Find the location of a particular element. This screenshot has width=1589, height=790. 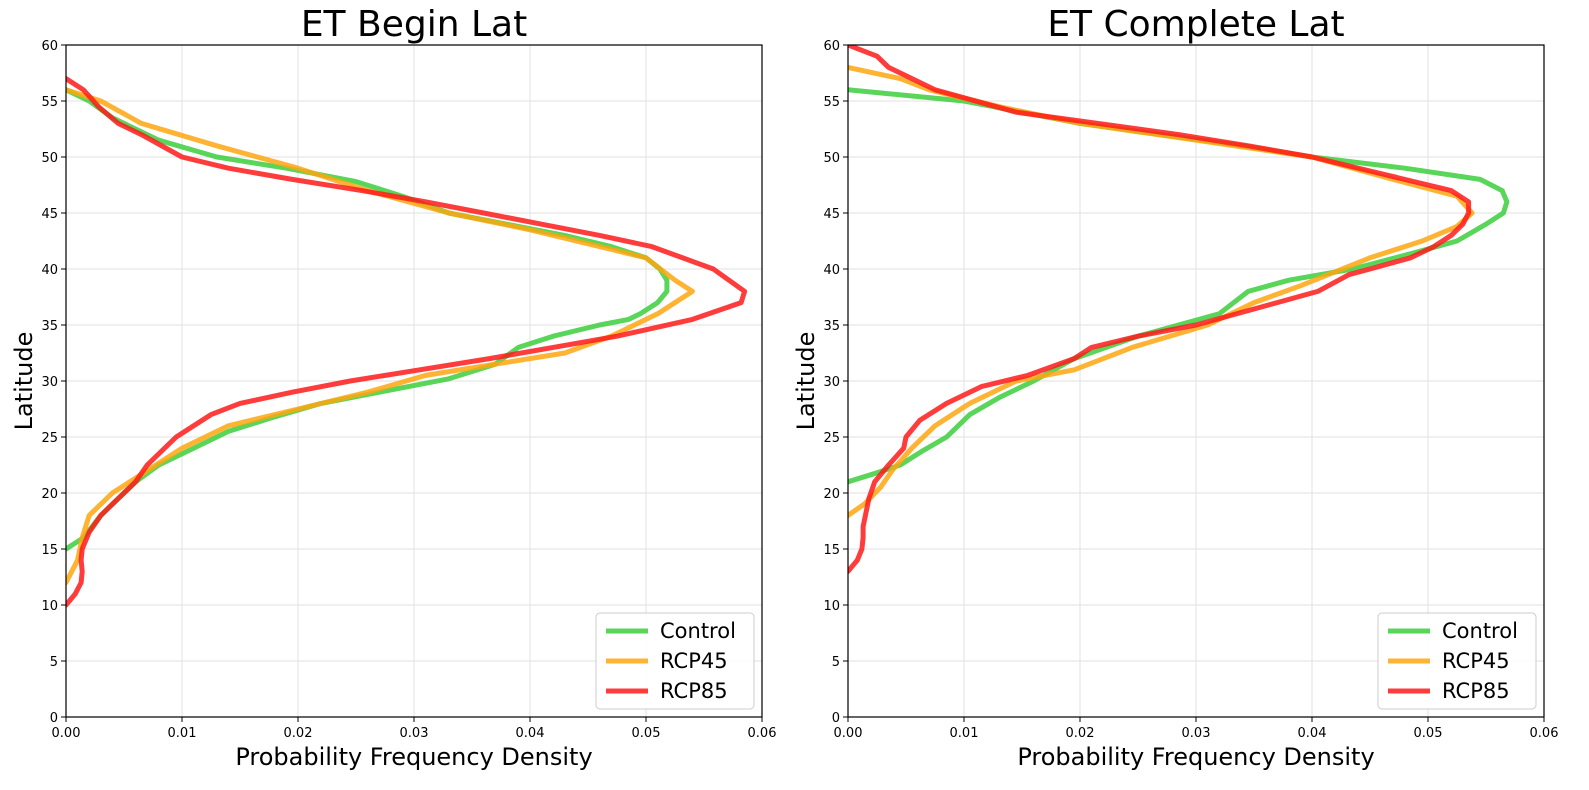

chart-title: ET Complete Lat is located at coordinates (1195, 24).